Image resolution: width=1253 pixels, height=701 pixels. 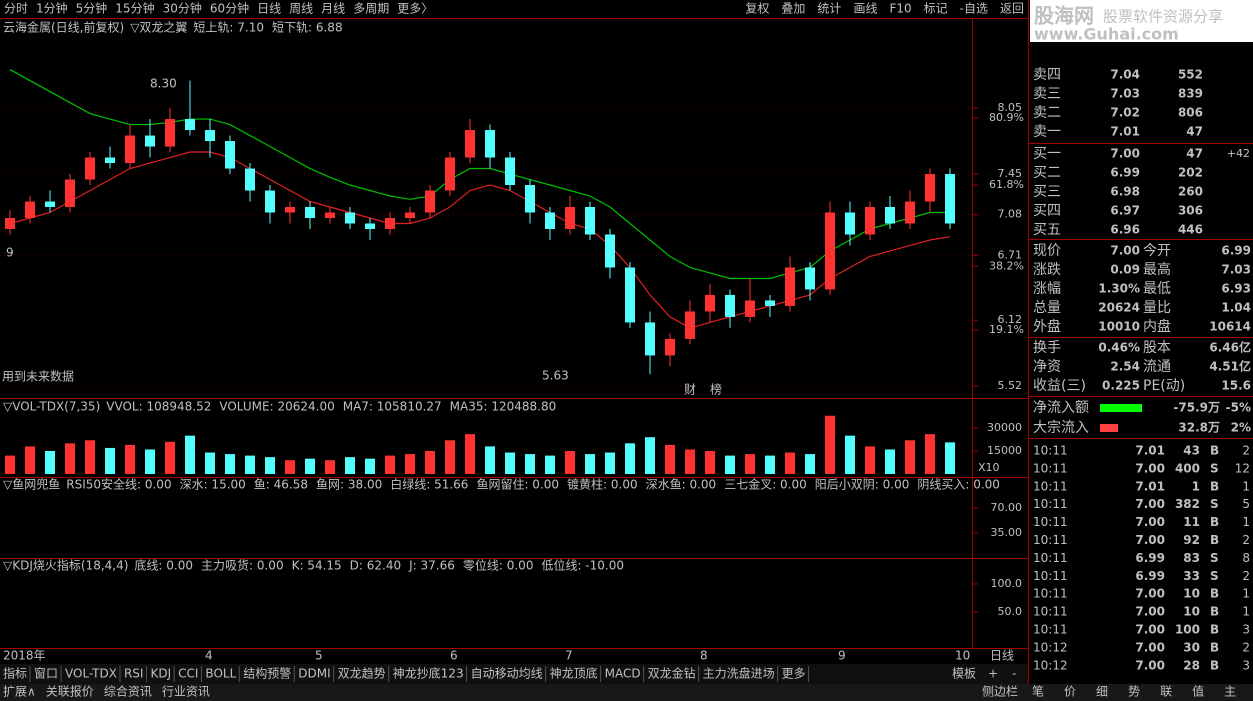 What do you see at coordinates (19, 692) in the screenshot?
I see `status-tab: 扩展∧` at bounding box center [19, 692].